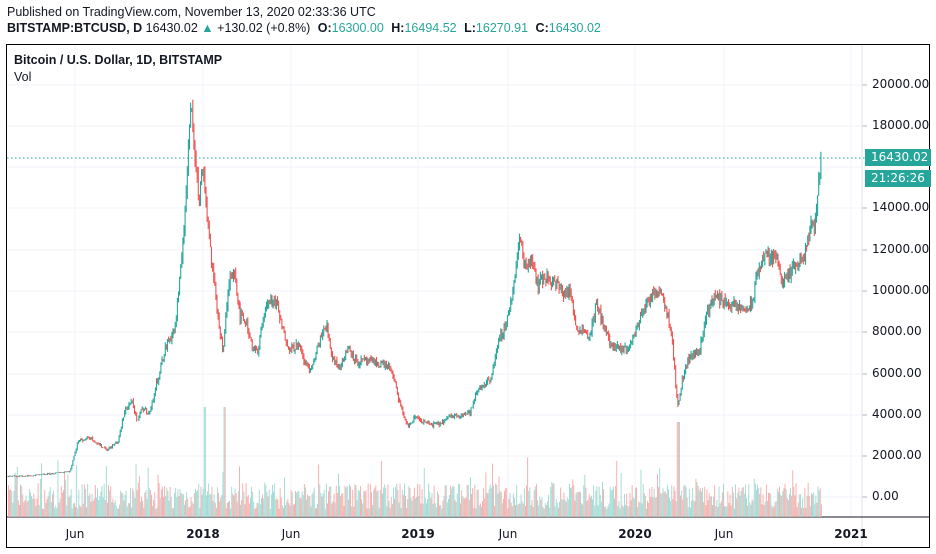 The height and width of the screenshot is (554, 936). I want to click on up-arrow-icon: ▲, so click(207, 28).